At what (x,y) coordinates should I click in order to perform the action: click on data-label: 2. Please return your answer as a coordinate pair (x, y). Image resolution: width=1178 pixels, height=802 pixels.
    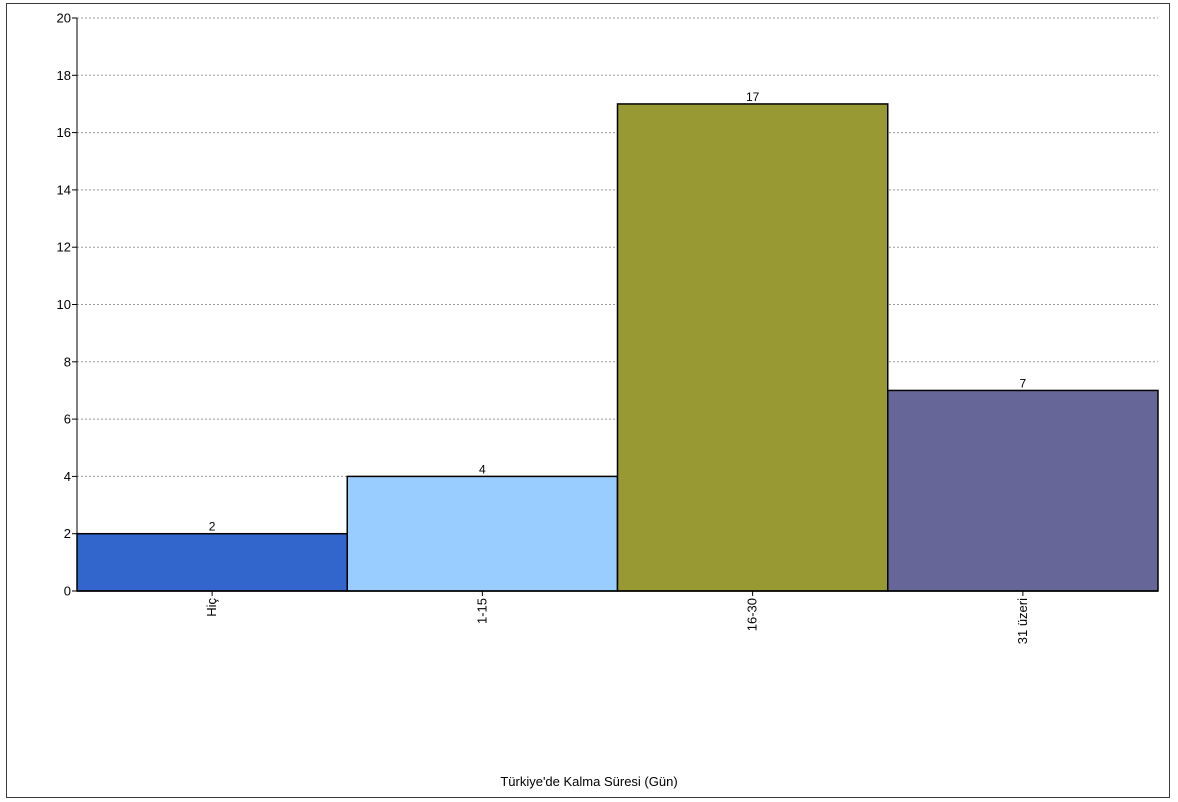
    Looking at the image, I should click on (212, 527).